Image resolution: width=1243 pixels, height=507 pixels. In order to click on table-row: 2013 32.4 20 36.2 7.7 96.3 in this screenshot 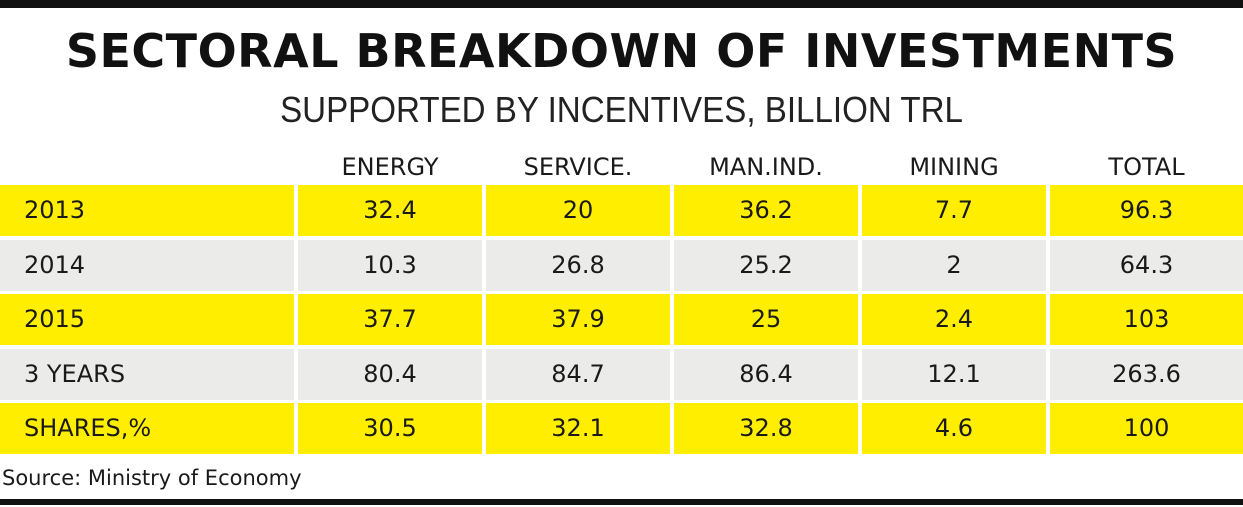, I will do `click(621, 210)`.